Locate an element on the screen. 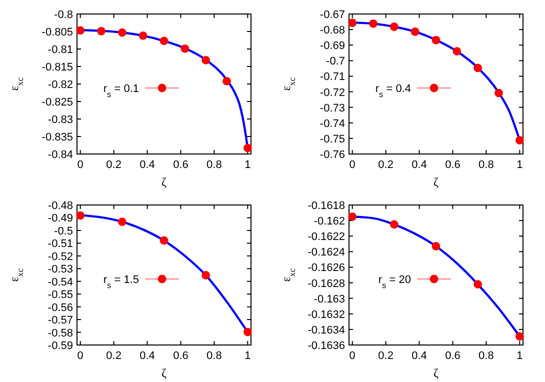 This screenshot has width=545, height=382. y-tick-label: -0.75 is located at coordinates (332, 139).